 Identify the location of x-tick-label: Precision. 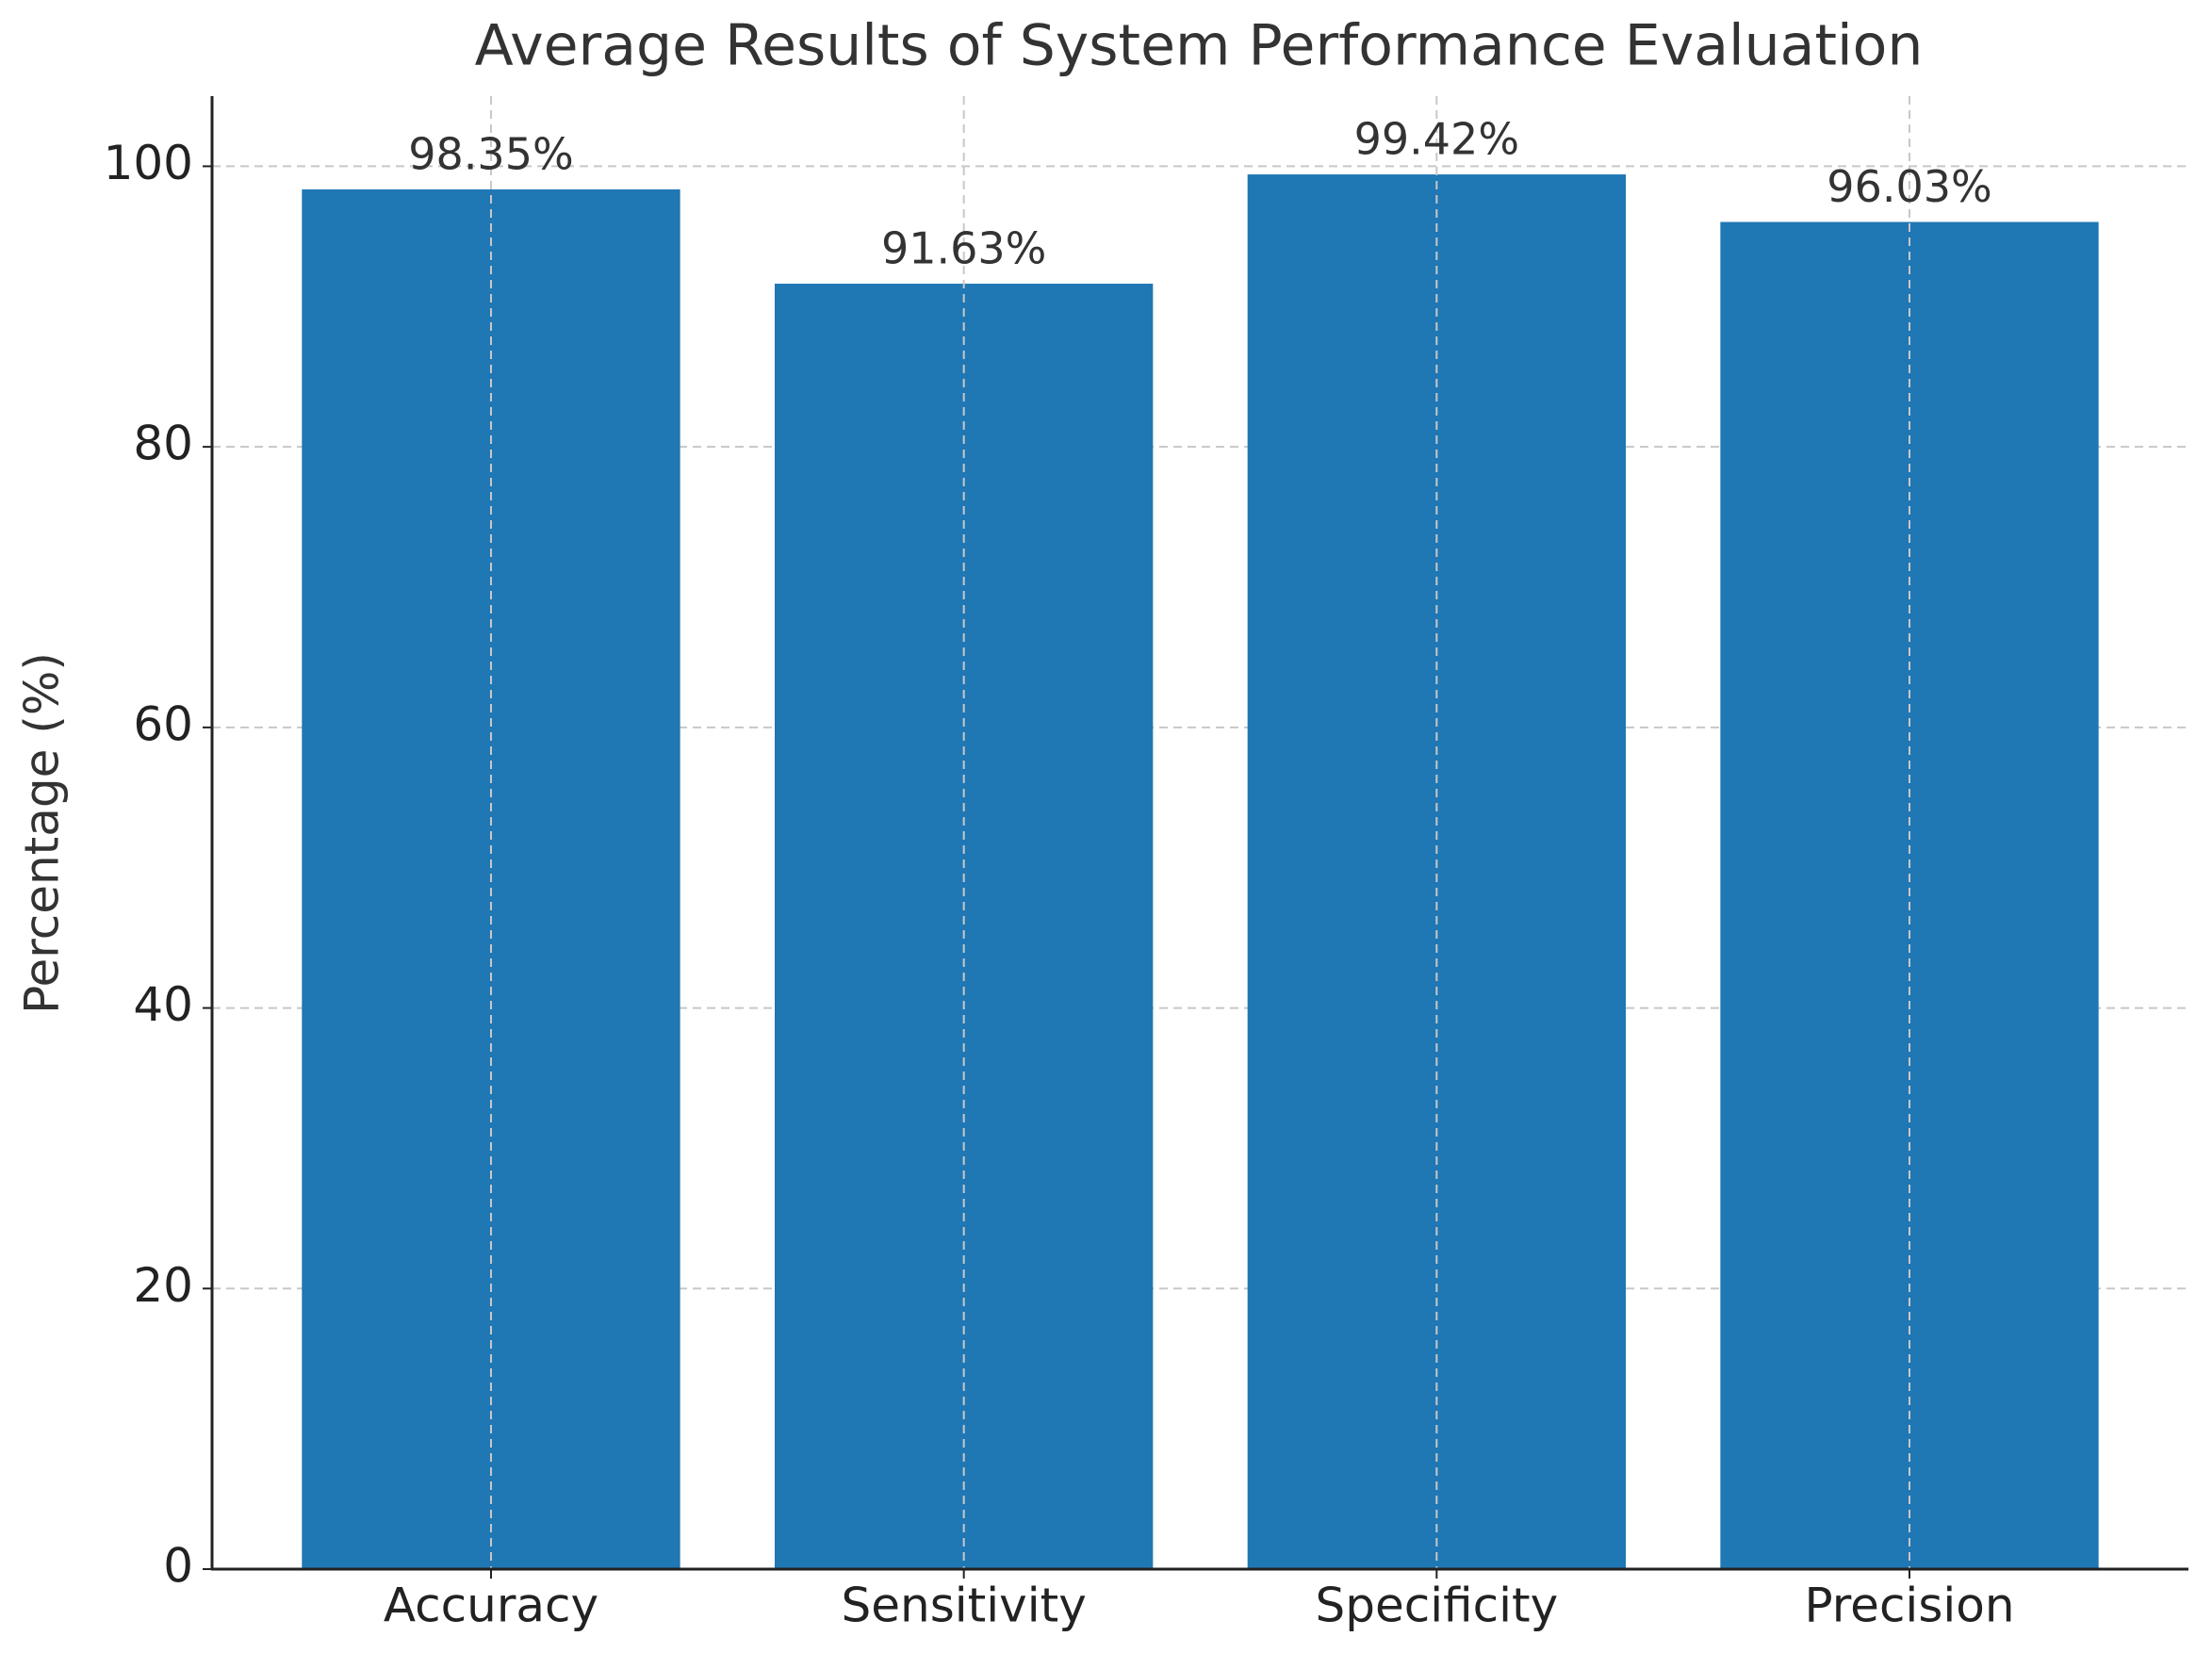
(1909, 1606).